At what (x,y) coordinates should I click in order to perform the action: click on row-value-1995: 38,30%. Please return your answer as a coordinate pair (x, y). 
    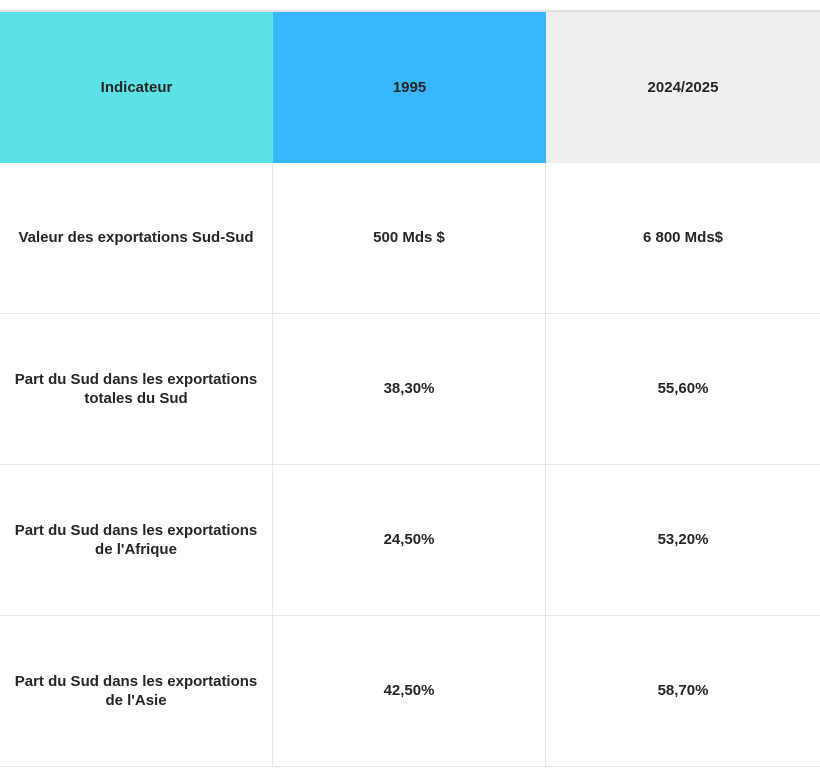
    Looking at the image, I should click on (409, 389).